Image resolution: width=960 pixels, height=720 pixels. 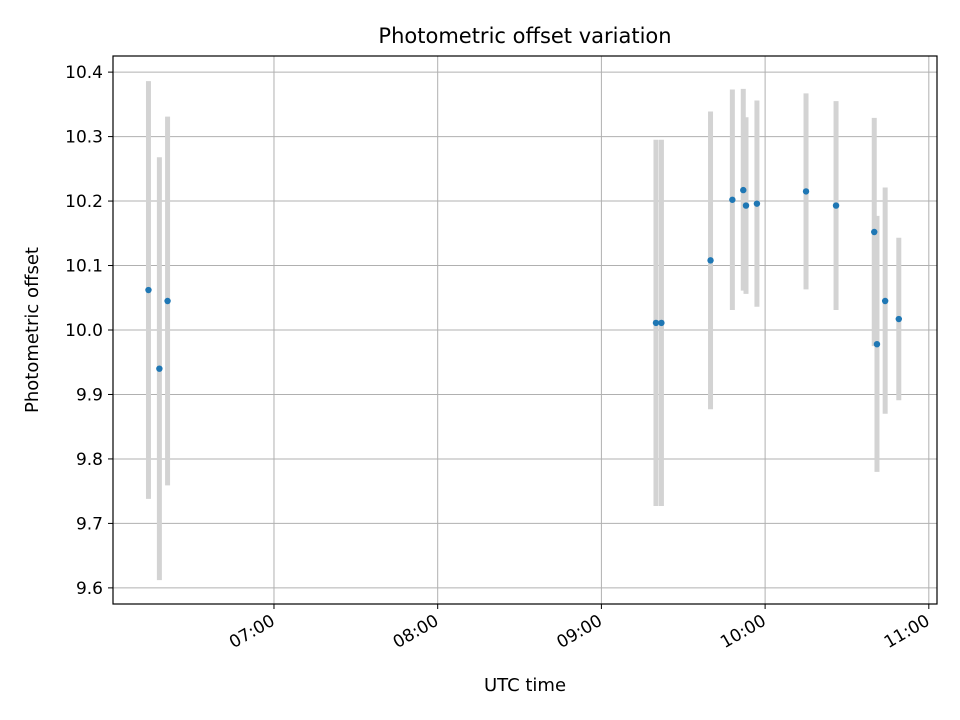 I want to click on chart-title: Photometric offset variation, so click(x=524, y=36).